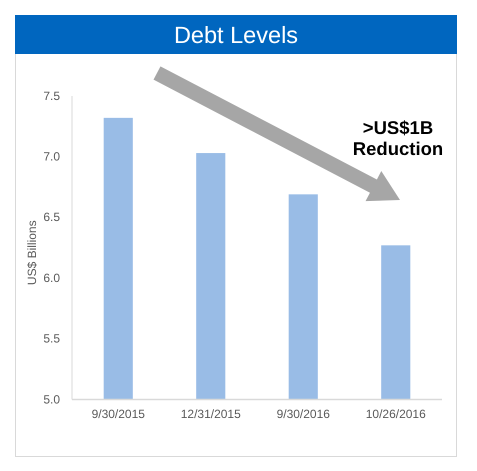 This screenshot has height=471, width=477. Describe the element at coordinates (398, 138) in the screenshot. I see `annotation: >US$1B Reduction` at that location.